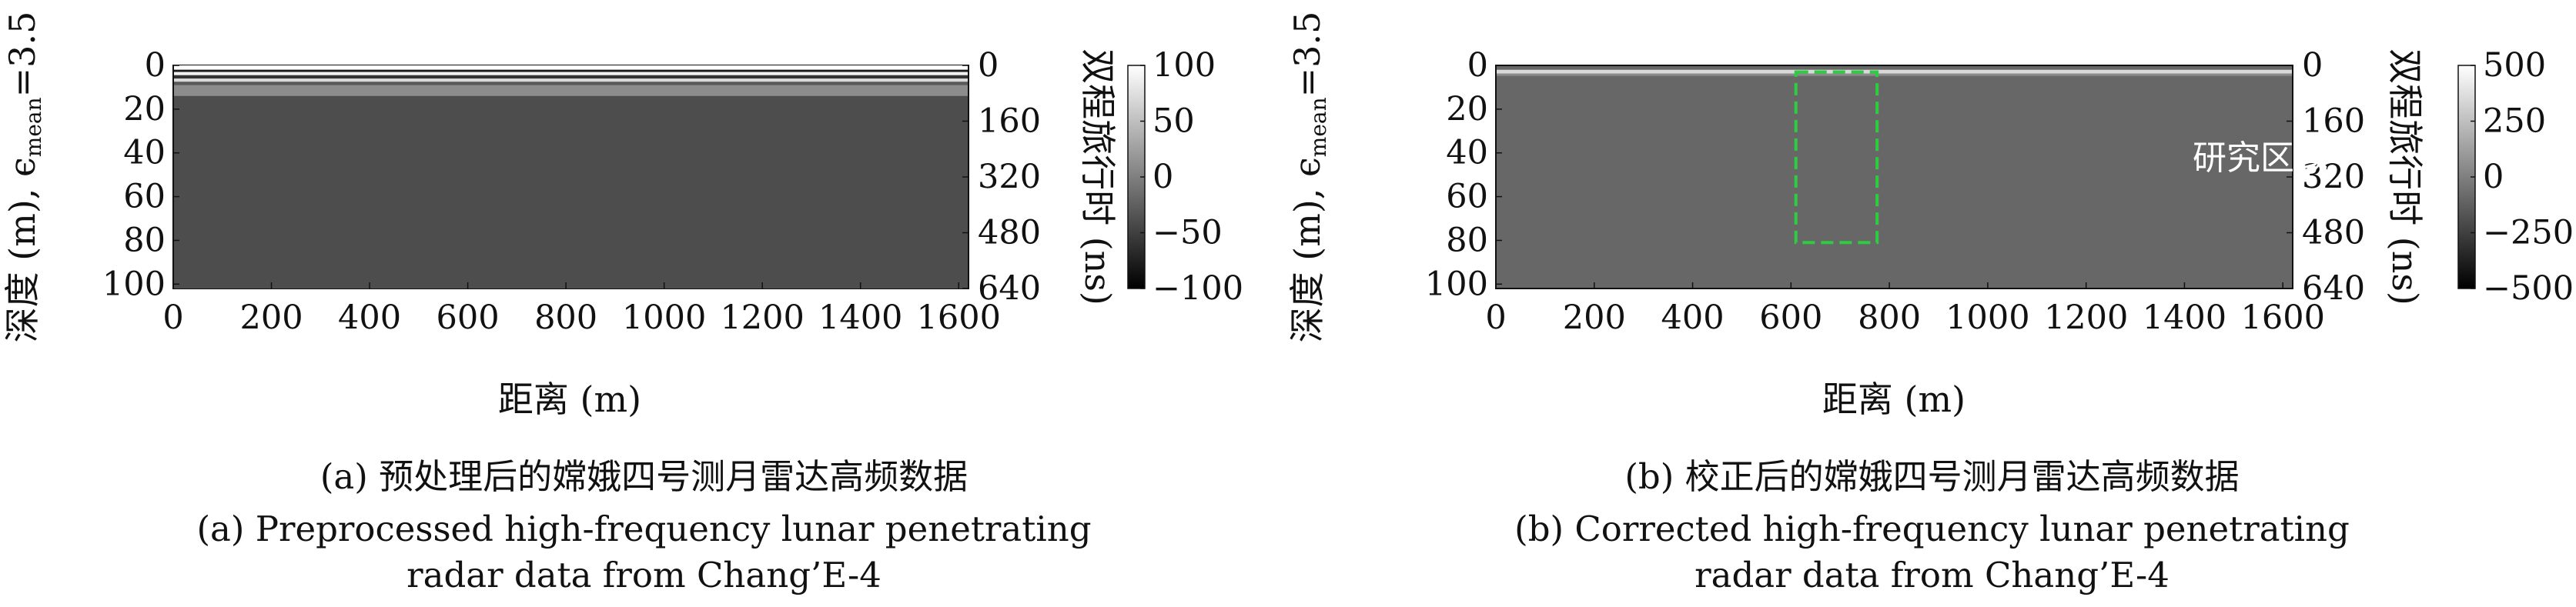  What do you see at coordinates (2529, 288) in the screenshot?
I see `colorbar-tick-label: −500` at bounding box center [2529, 288].